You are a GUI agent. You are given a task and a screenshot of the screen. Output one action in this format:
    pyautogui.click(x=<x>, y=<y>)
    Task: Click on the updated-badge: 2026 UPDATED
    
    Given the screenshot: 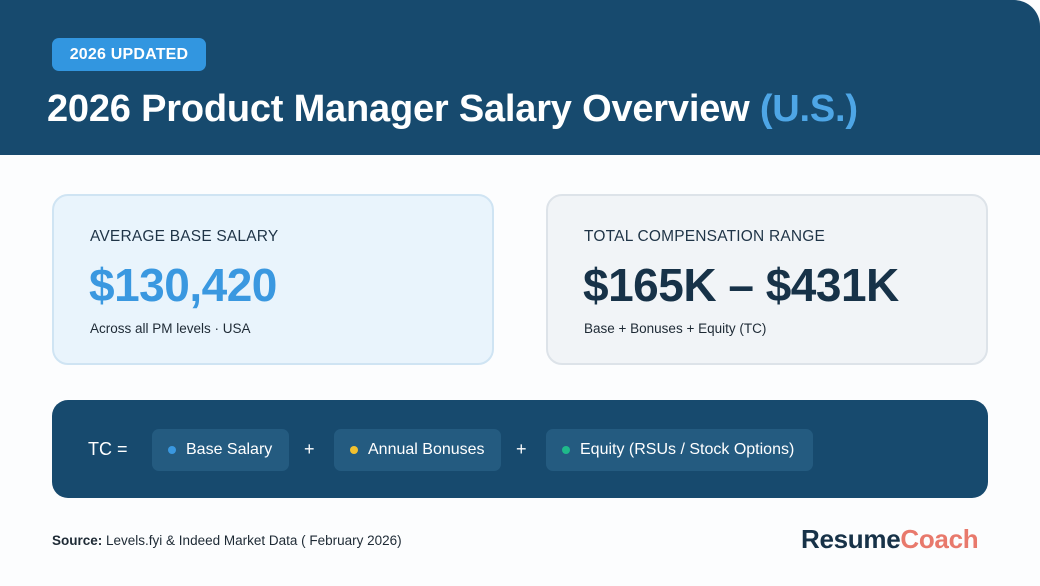 What is the action you would take?
    pyautogui.click(x=129, y=54)
    